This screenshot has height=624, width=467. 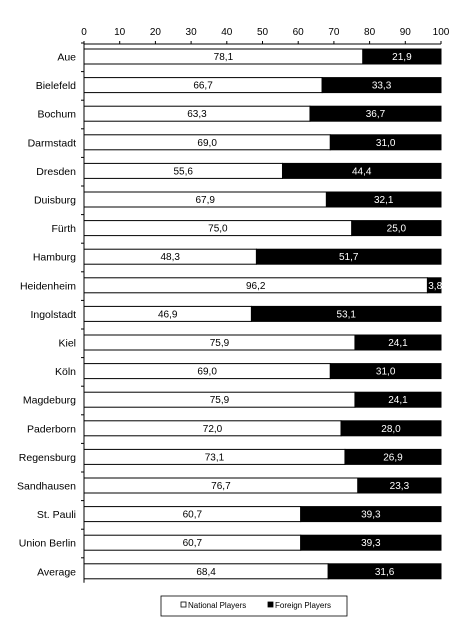 What do you see at coordinates (65, 372) in the screenshot?
I see `category-label: Köln` at bounding box center [65, 372].